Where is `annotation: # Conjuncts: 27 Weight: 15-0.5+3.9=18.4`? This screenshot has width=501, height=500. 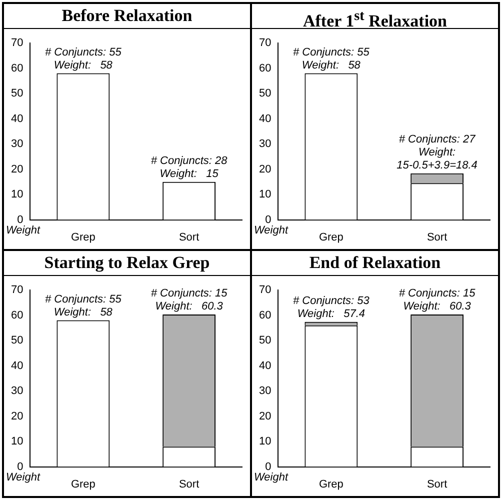 annotation: # Conjuncts: 27 Weight: 15-0.5+3.9=18.4 is located at coordinates (437, 152).